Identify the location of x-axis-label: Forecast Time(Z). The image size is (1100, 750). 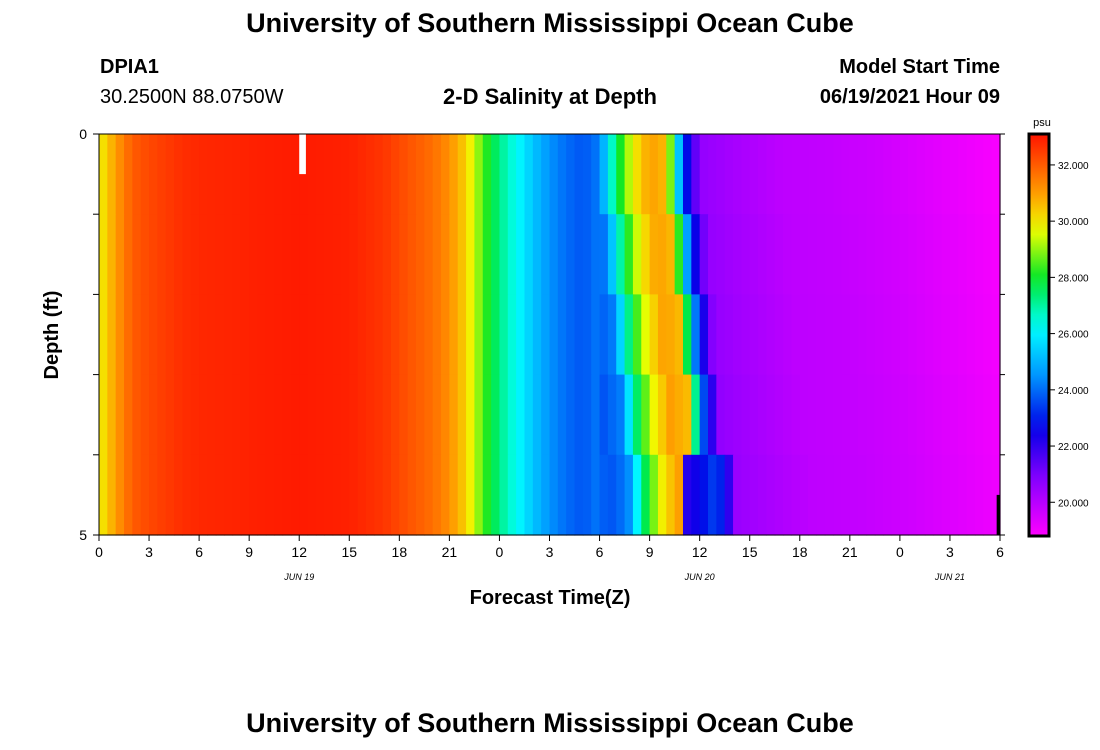
(550, 598).